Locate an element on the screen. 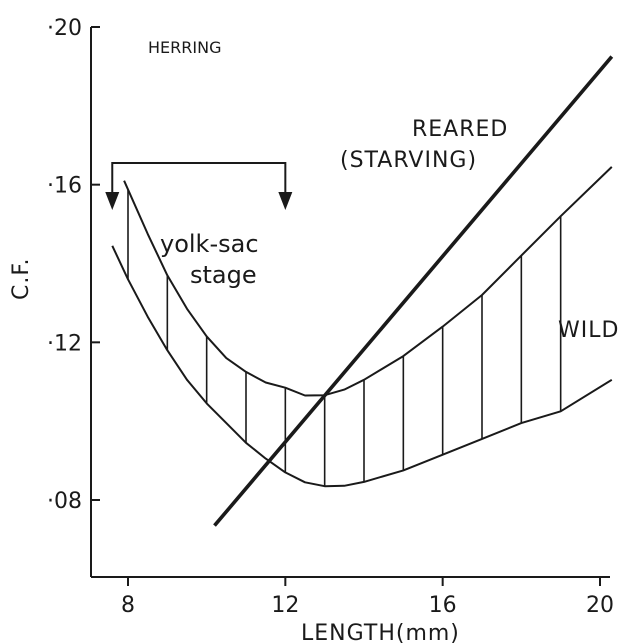 The height and width of the screenshot is (644, 633). annotation-starving: (STARVING) is located at coordinates (408, 160).